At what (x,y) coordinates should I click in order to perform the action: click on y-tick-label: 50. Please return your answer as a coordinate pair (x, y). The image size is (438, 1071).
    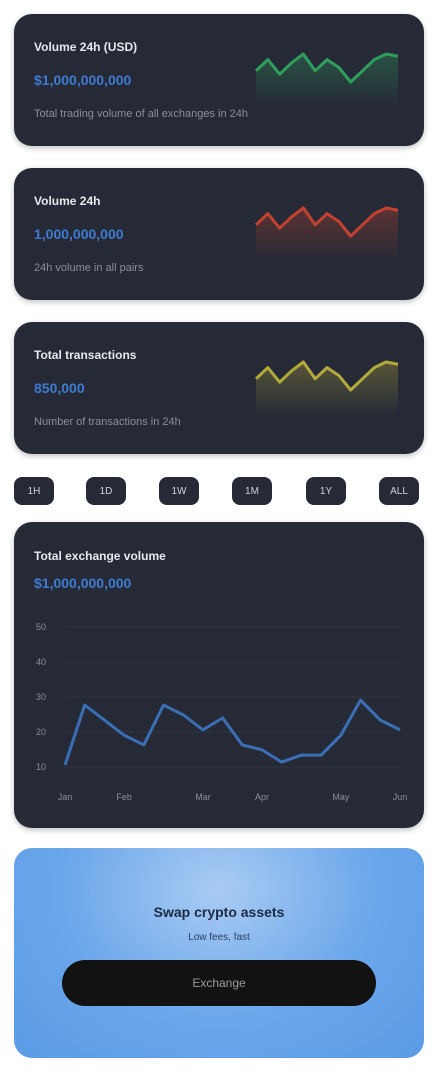
    Looking at the image, I should click on (41, 627).